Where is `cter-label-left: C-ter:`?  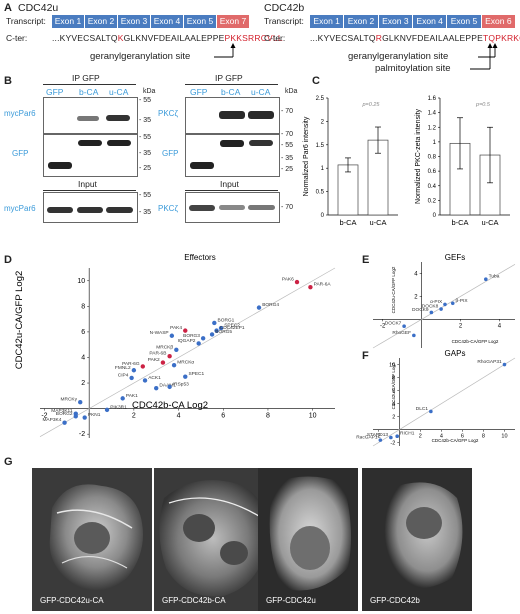
cter-label-left: C-ter: is located at coordinates (17, 38).